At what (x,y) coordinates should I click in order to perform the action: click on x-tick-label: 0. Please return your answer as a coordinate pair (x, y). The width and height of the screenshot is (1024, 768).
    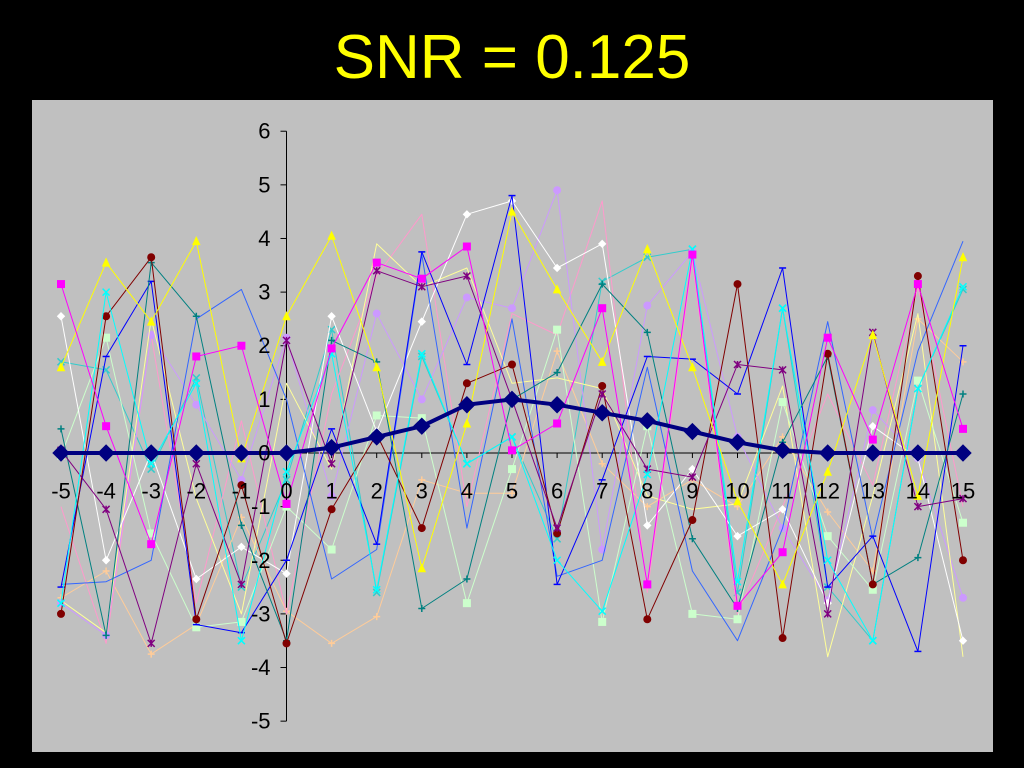
    Looking at the image, I should click on (286, 491).